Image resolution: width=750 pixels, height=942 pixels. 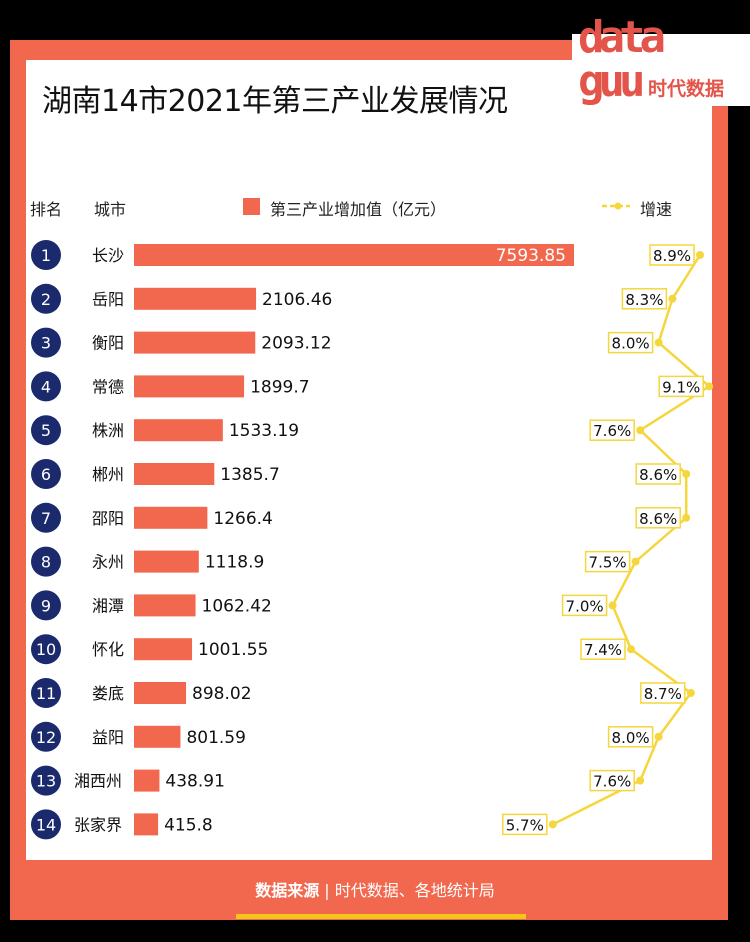 What do you see at coordinates (194, 782) in the screenshot?
I see `bar-value-label: 438.91` at bounding box center [194, 782].